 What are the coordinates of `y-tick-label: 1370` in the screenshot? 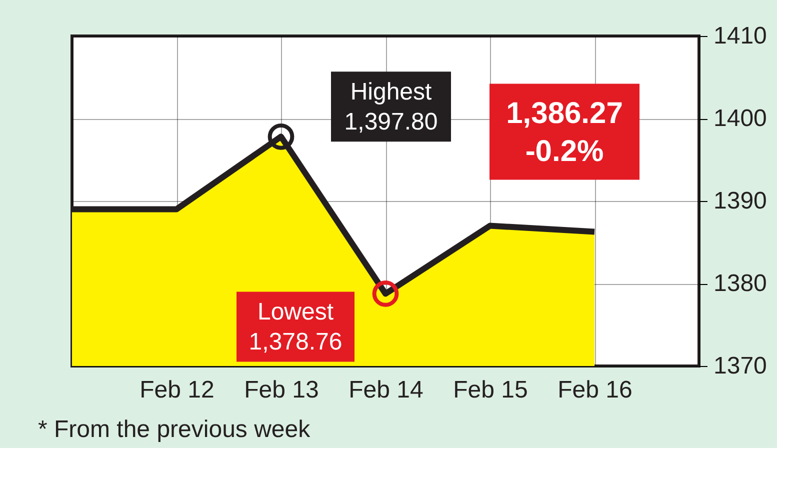 It's located at (740, 366).